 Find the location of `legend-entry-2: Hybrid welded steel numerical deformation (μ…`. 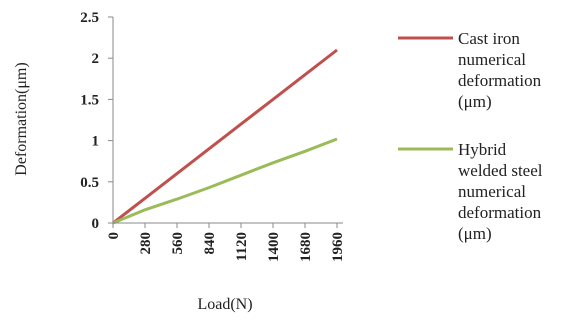

legend-entry-2: Hybrid welded steel numerical deformation (μ… is located at coordinates (470, 191).